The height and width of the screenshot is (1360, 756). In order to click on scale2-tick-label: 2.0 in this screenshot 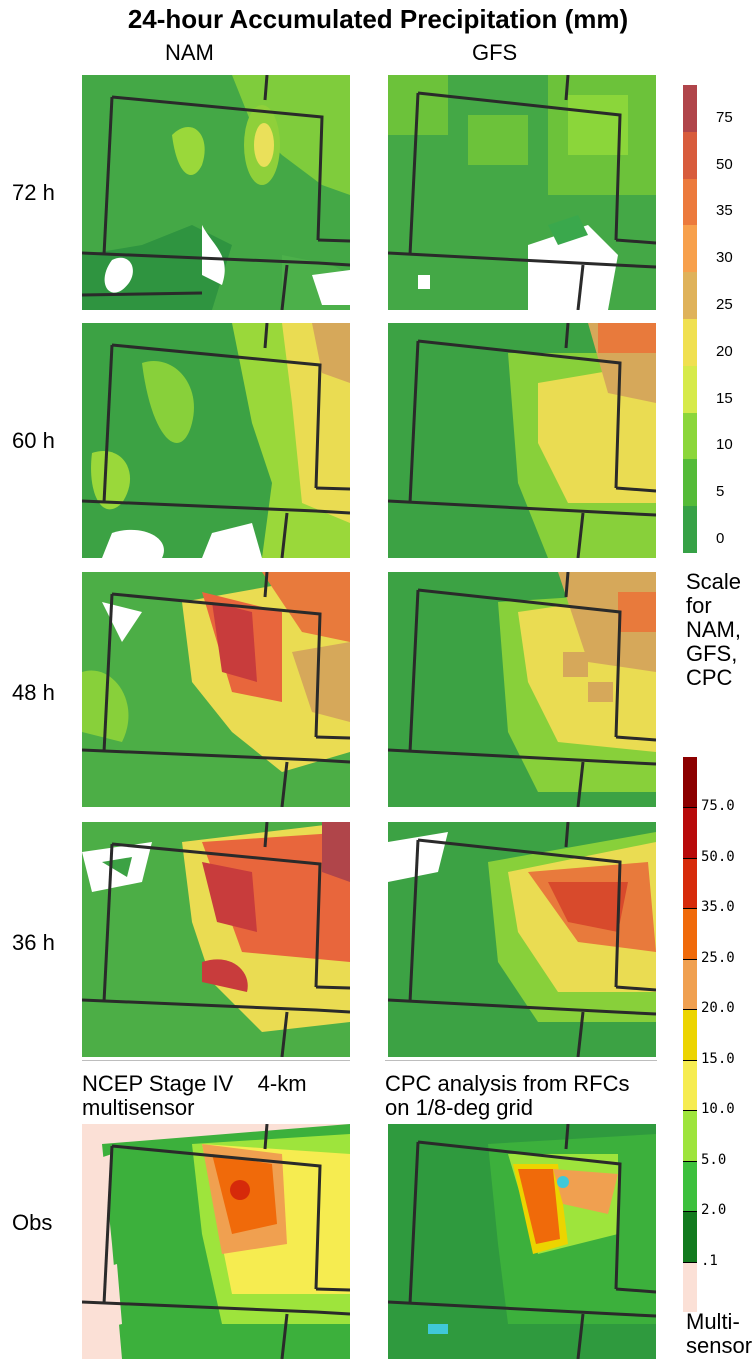, I will do `click(714, 1210)`.